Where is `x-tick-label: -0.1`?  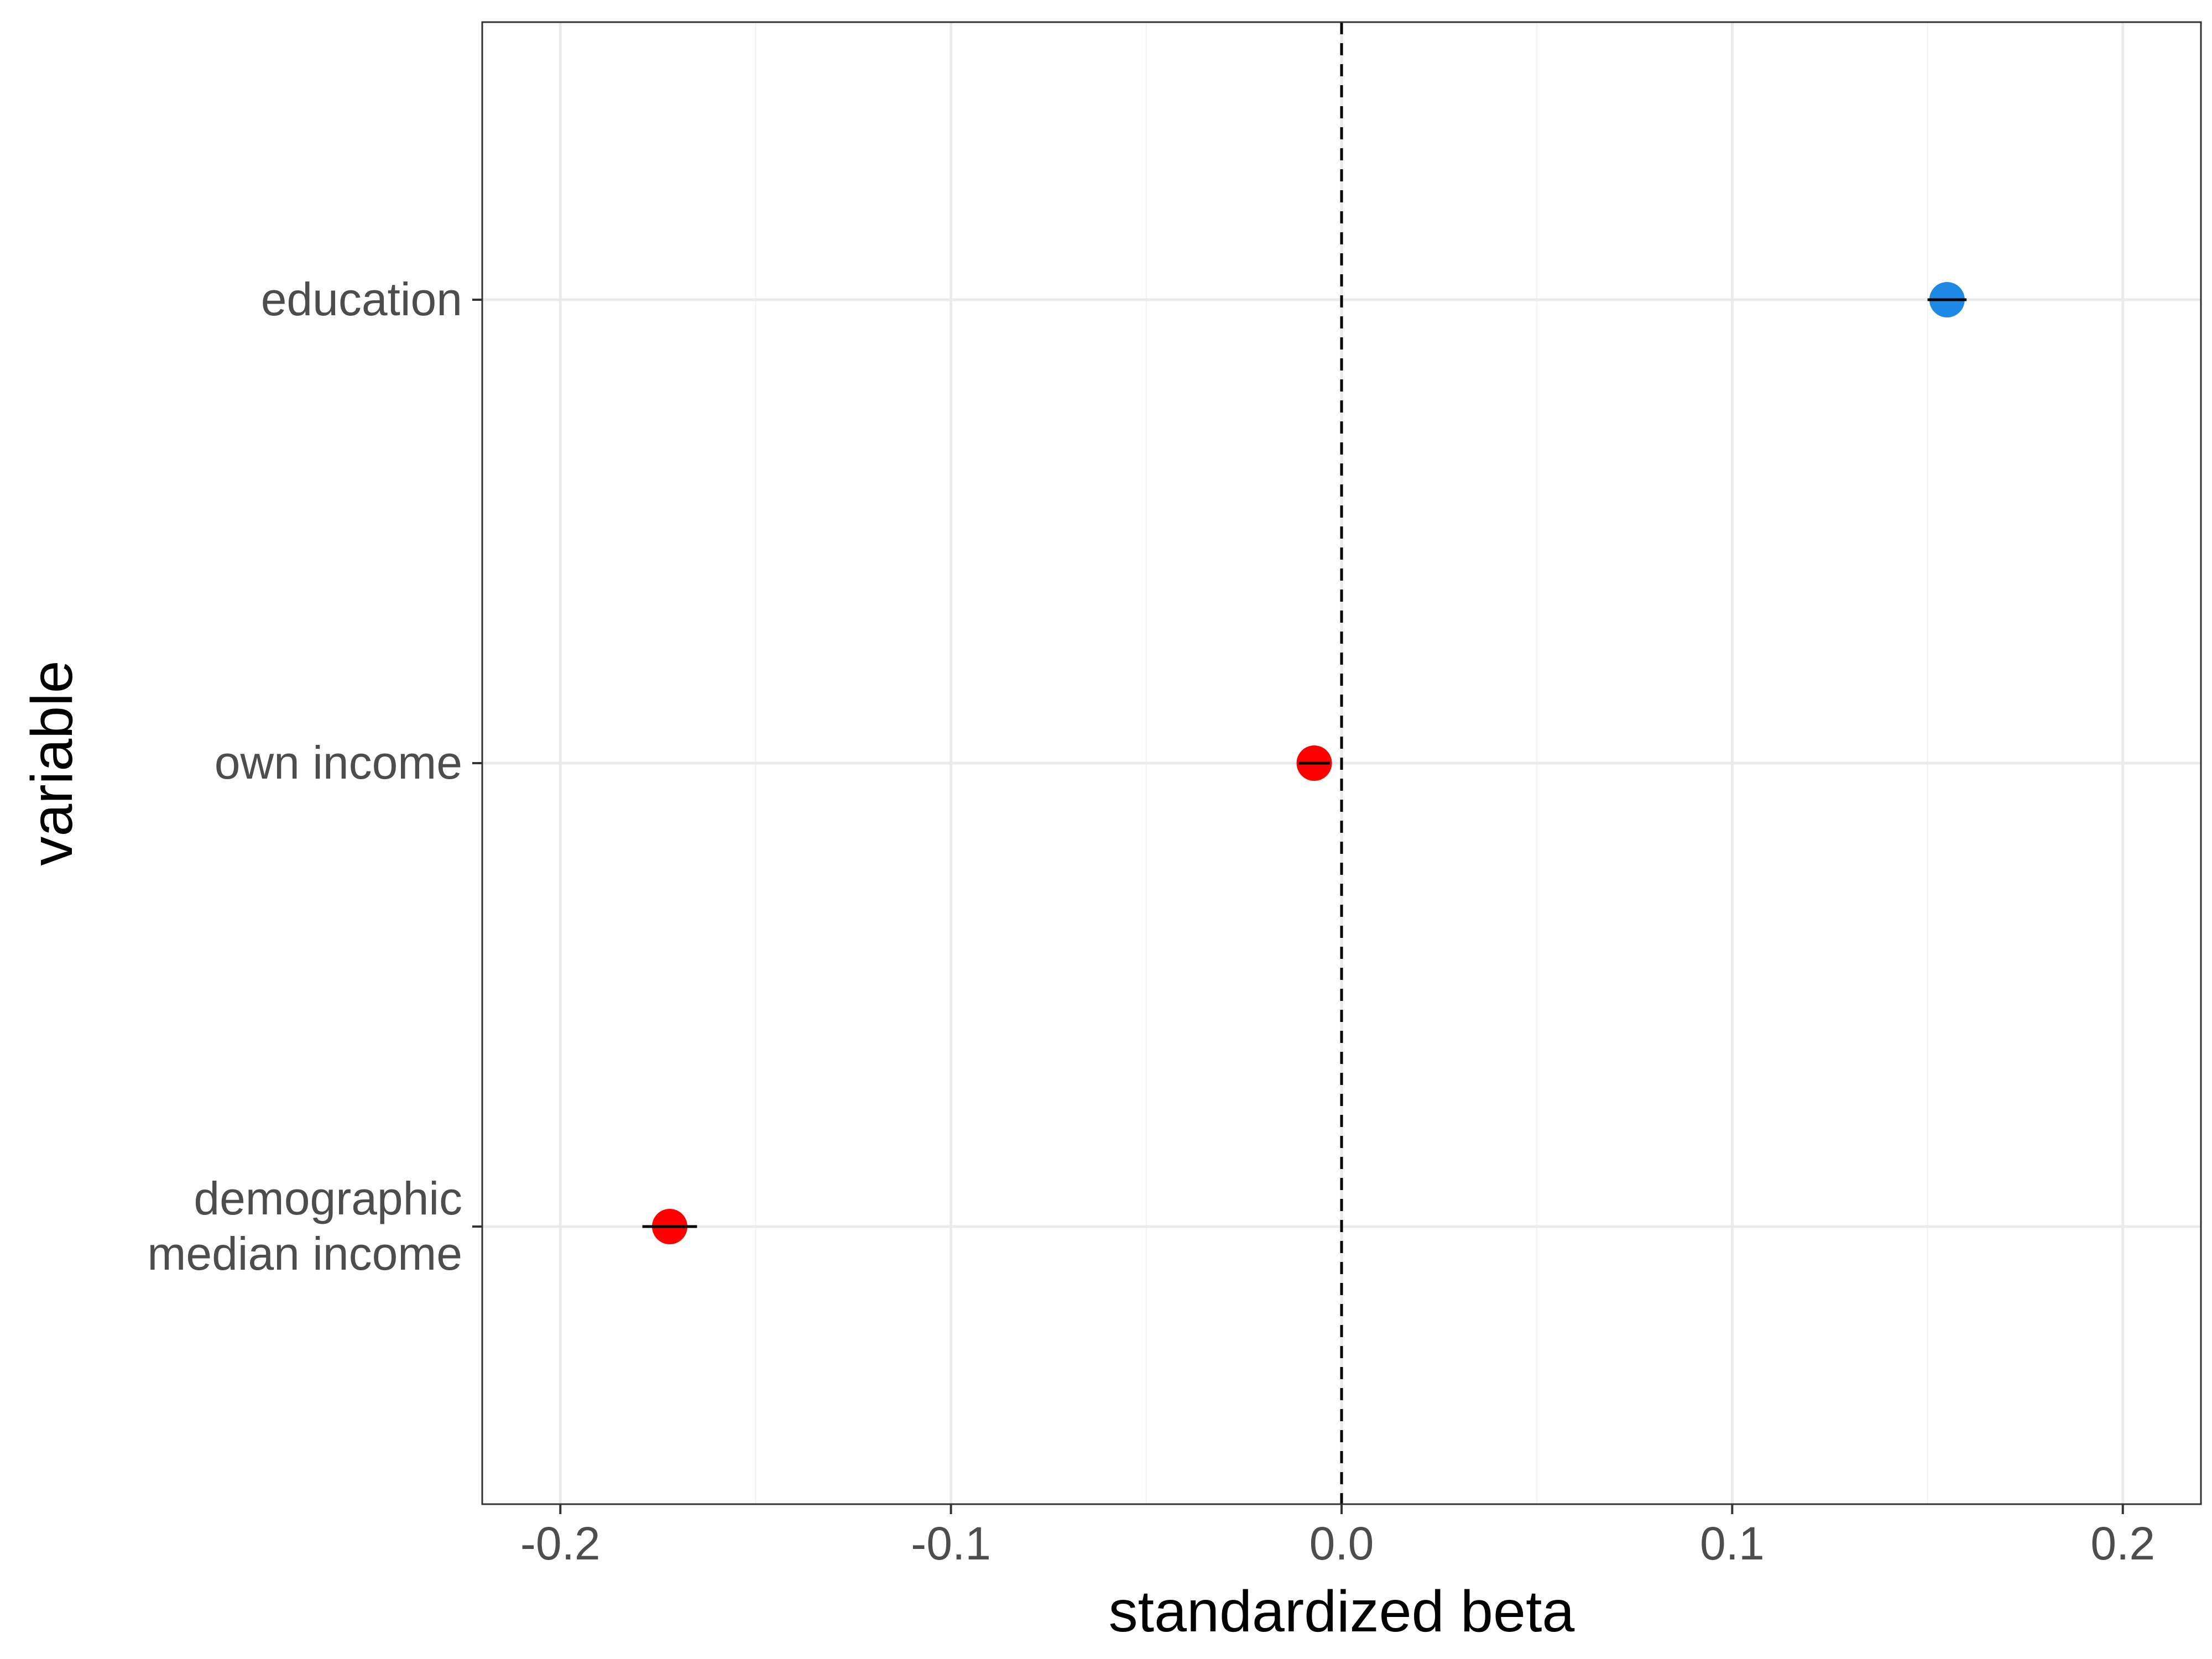
x-tick-label: -0.1 is located at coordinates (951, 1543).